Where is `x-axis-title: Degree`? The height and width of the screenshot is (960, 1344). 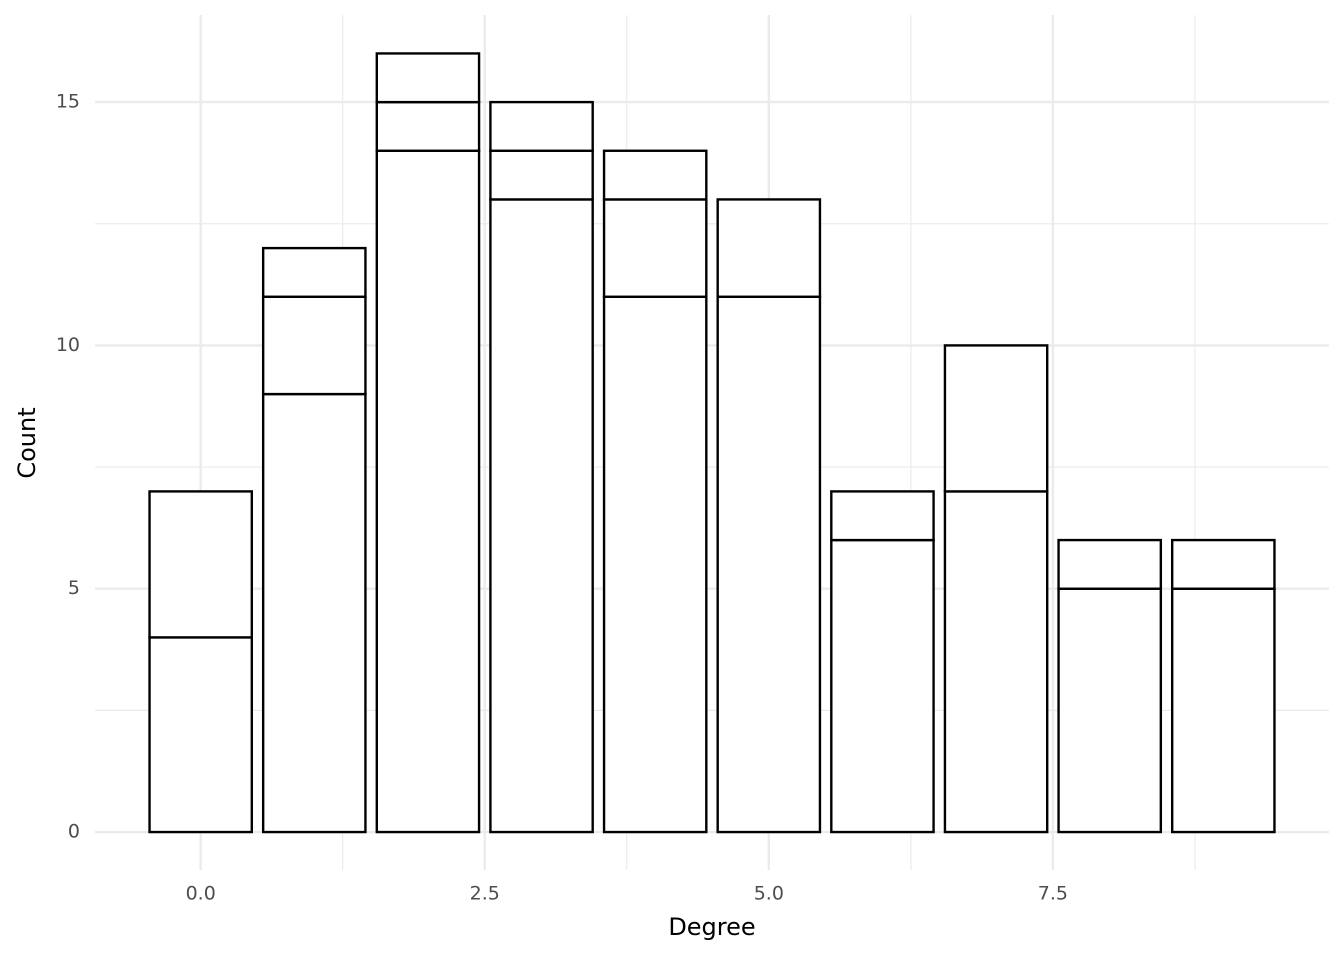 x-axis-title: Degree is located at coordinates (711, 927).